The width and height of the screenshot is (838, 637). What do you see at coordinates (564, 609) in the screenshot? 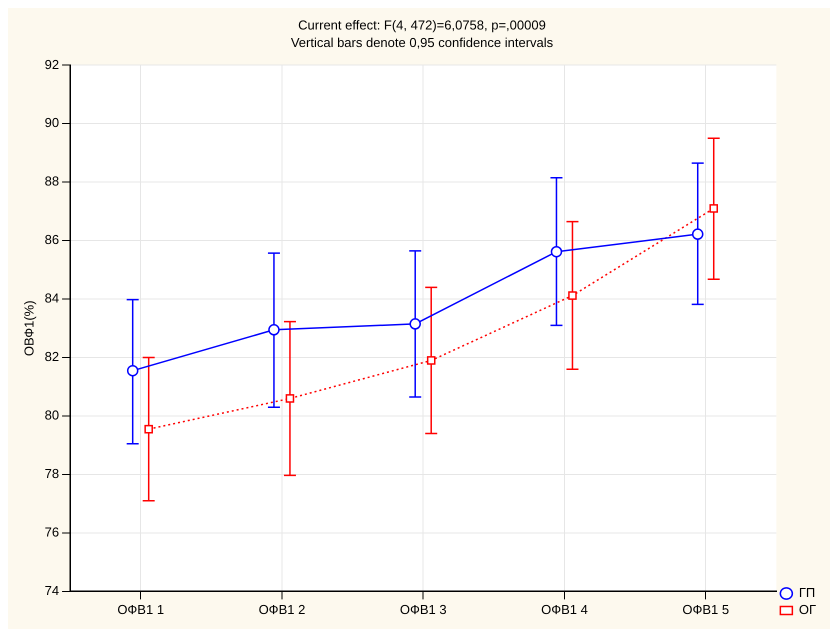
I see `x-tick-label: ОФВ1 4` at bounding box center [564, 609].